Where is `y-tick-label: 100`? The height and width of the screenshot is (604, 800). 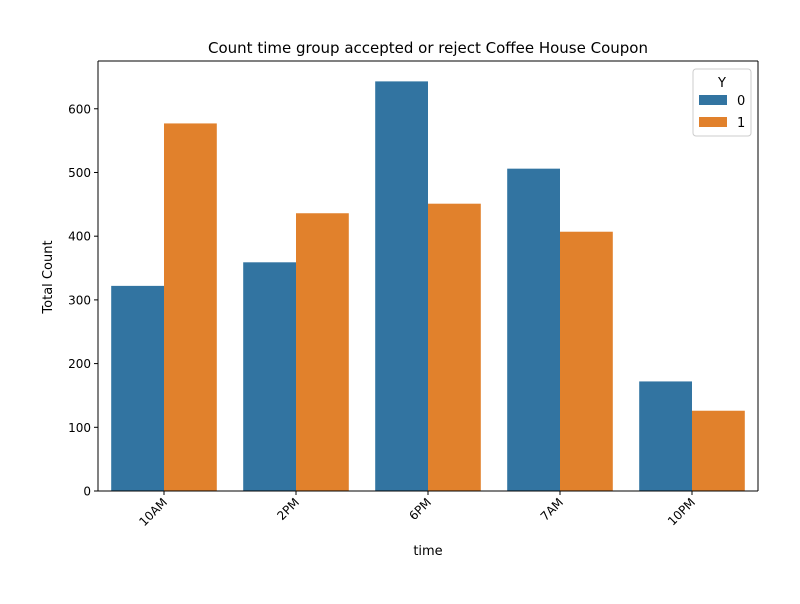 y-tick-label: 100 is located at coordinates (79, 428).